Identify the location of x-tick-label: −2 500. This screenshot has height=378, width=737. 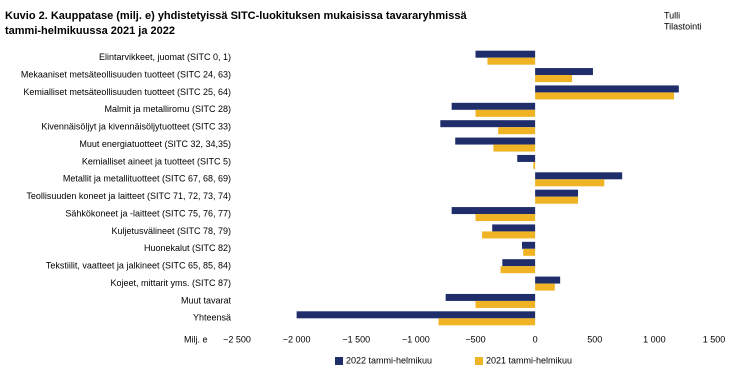
(237, 339).